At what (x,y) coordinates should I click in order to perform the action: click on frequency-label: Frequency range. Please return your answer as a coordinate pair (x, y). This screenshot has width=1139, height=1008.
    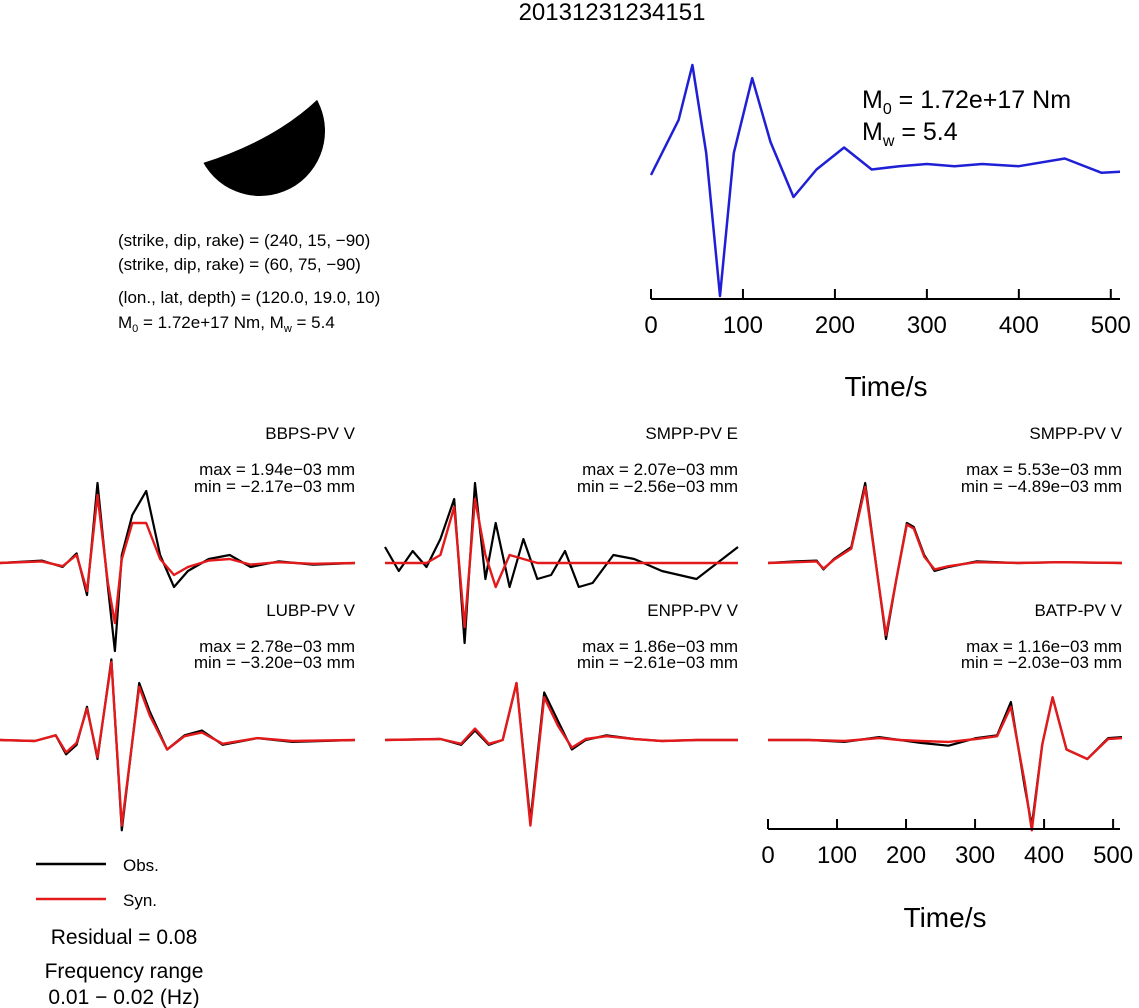
    Looking at the image, I should click on (124, 971).